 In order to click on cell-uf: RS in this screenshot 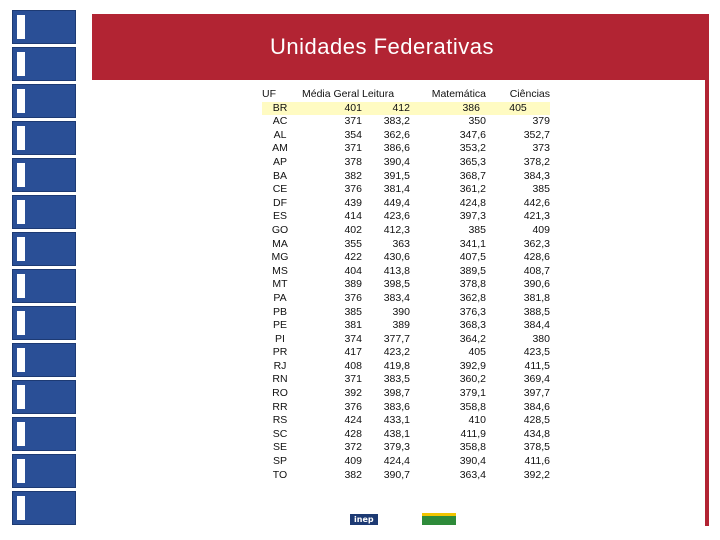, I will do `click(280, 420)`.